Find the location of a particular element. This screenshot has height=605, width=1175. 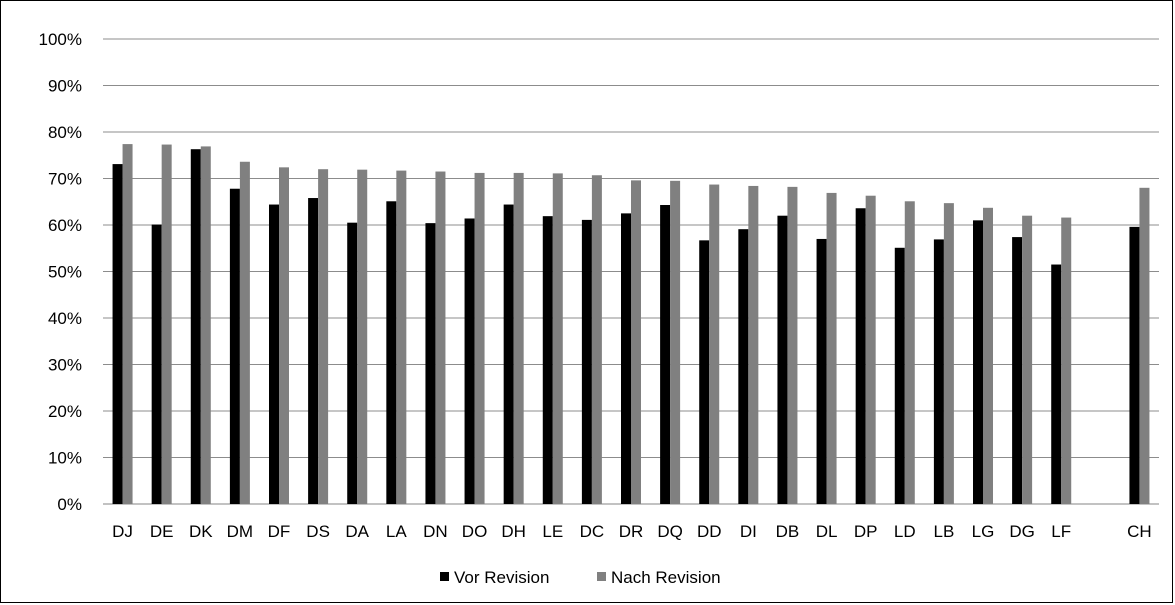

x-tick-label: CH is located at coordinates (1139, 531).